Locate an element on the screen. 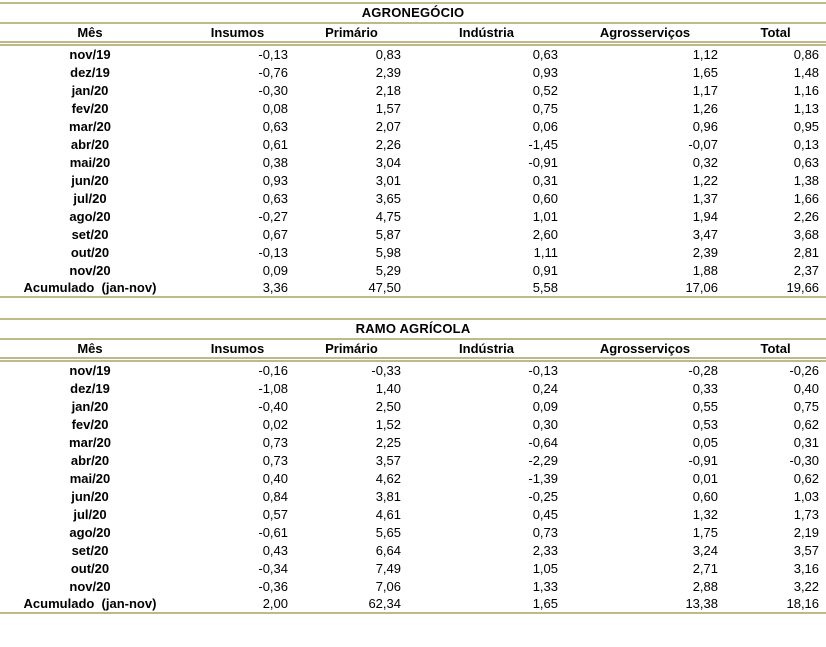 Image resolution: width=826 pixels, height=647 pixels. value-cell: 1,88 is located at coordinates (705, 270).